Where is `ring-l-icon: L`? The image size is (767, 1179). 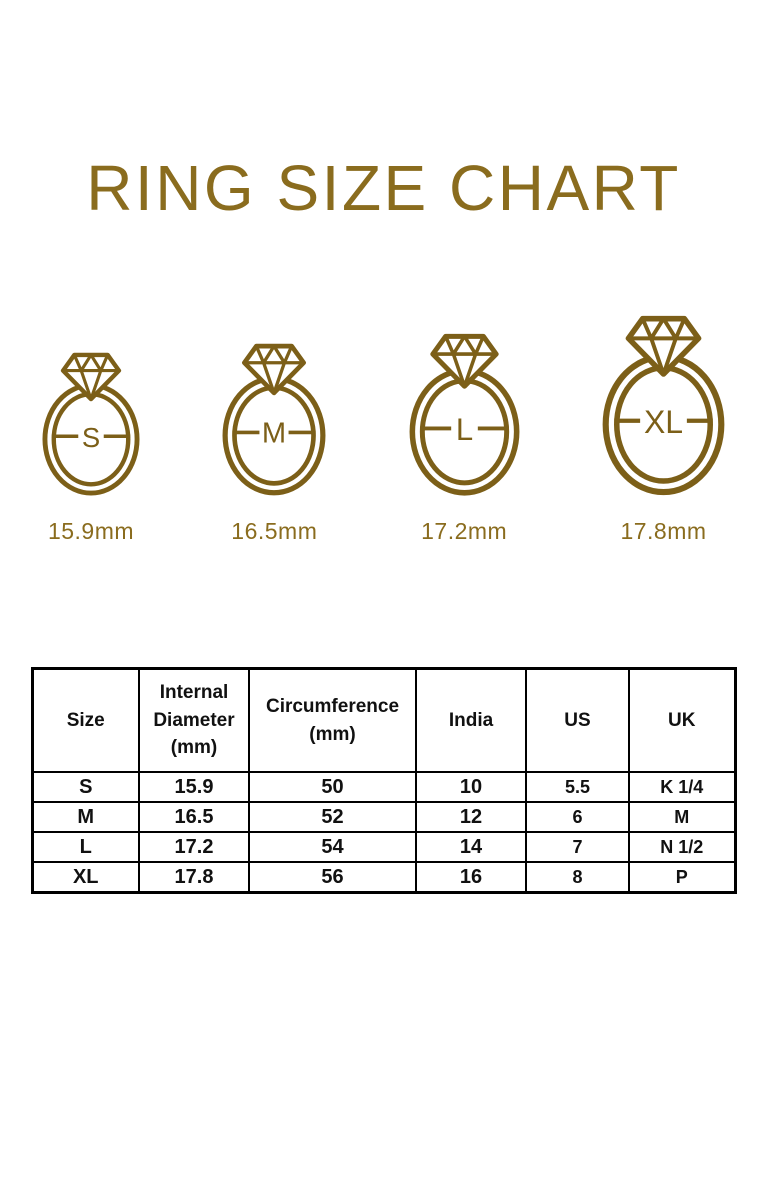
ring-l-icon: L is located at coordinates (464, 414).